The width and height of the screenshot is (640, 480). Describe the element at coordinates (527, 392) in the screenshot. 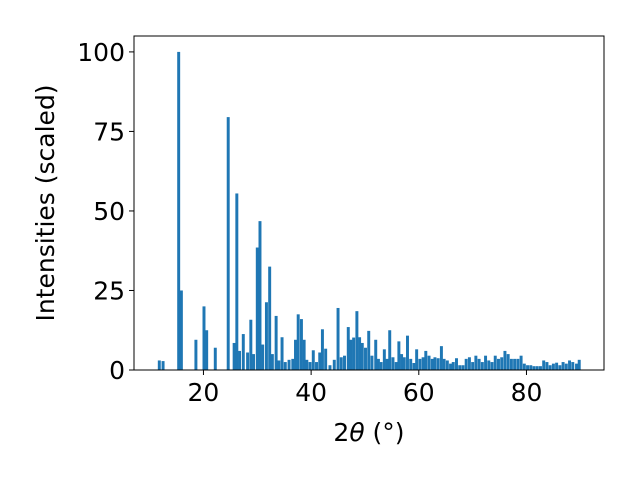

I see `x-tick-label: 80` at that location.